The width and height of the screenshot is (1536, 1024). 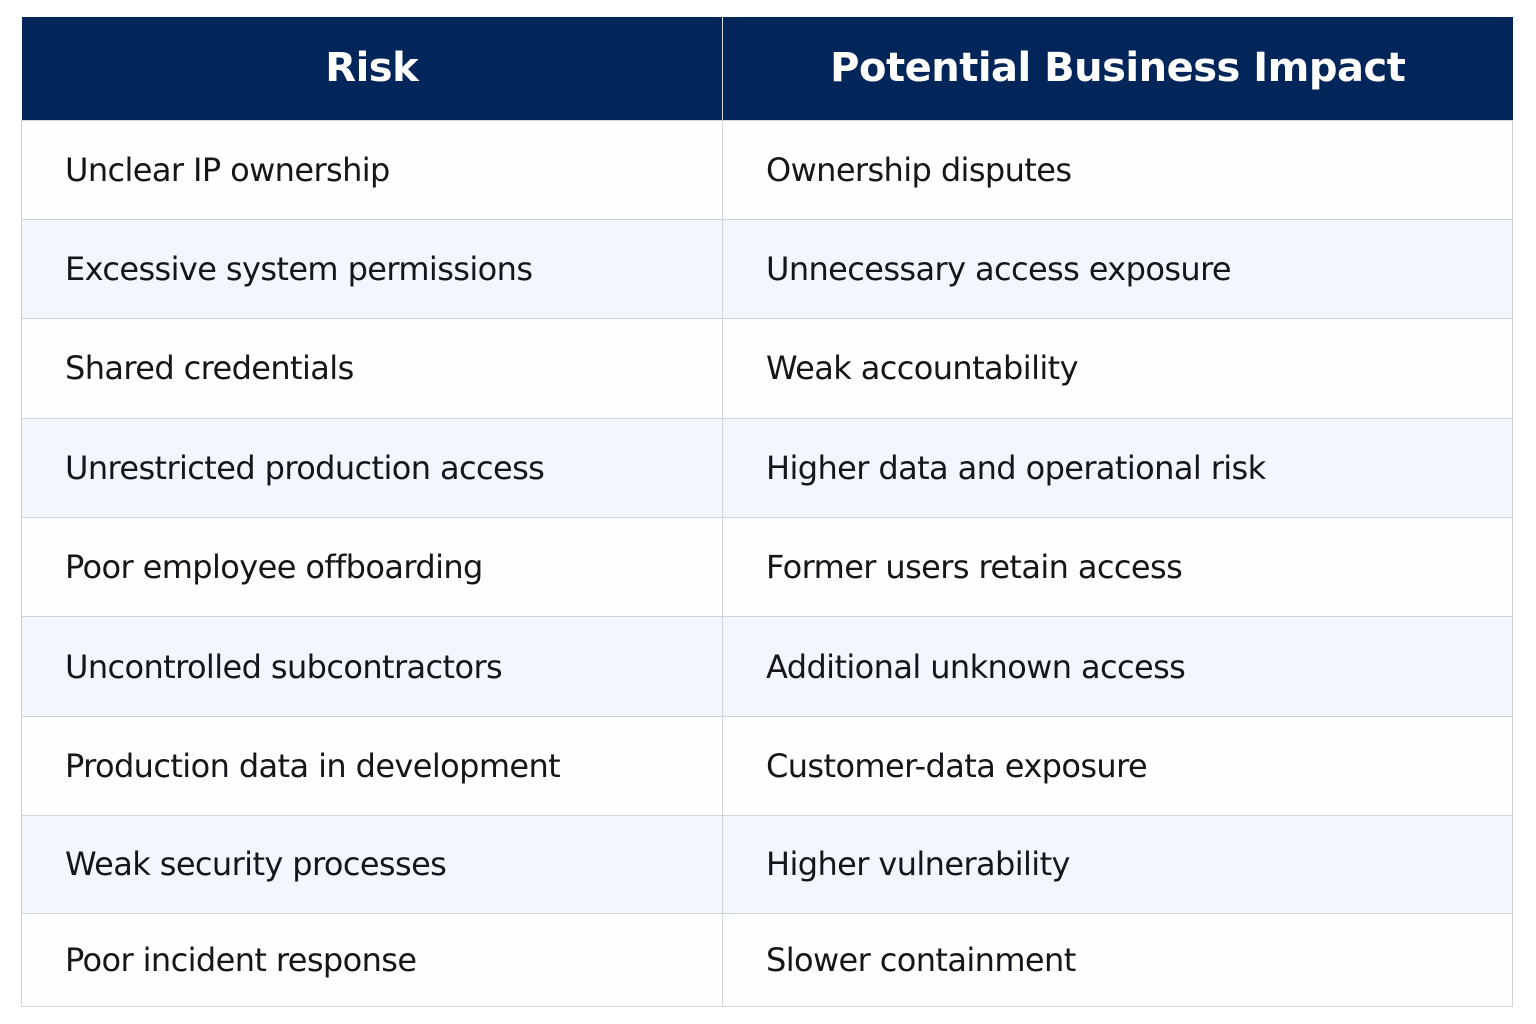 What do you see at coordinates (372, 765) in the screenshot?
I see `risk-cell: Production data in development` at bounding box center [372, 765].